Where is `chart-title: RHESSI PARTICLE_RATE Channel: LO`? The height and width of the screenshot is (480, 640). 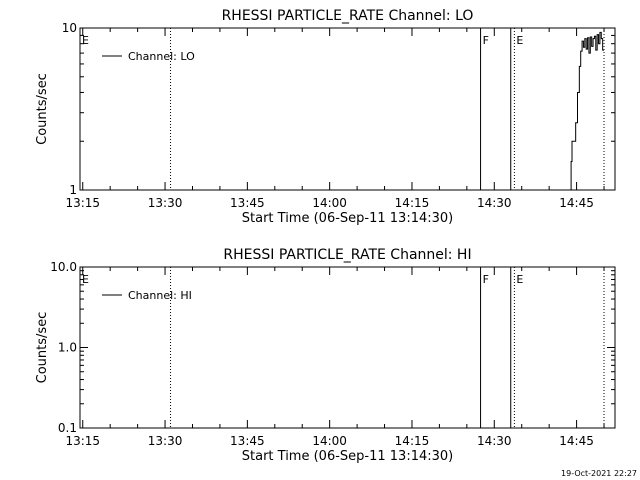 chart-title: RHESSI PARTICLE_RATE Channel: LO is located at coordinates (348, 16).